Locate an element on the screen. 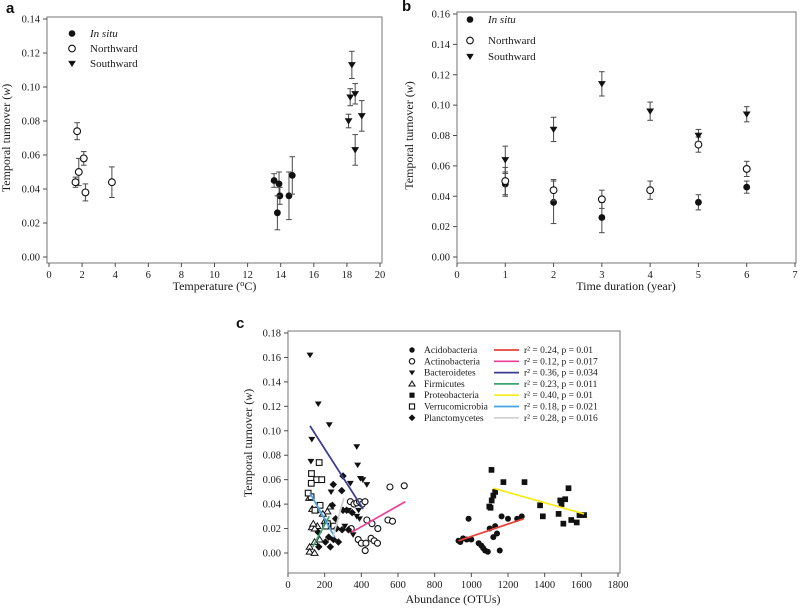 This screenshot has height=613, width=800. panel-a-label: a is located at coordinates (10, 8).